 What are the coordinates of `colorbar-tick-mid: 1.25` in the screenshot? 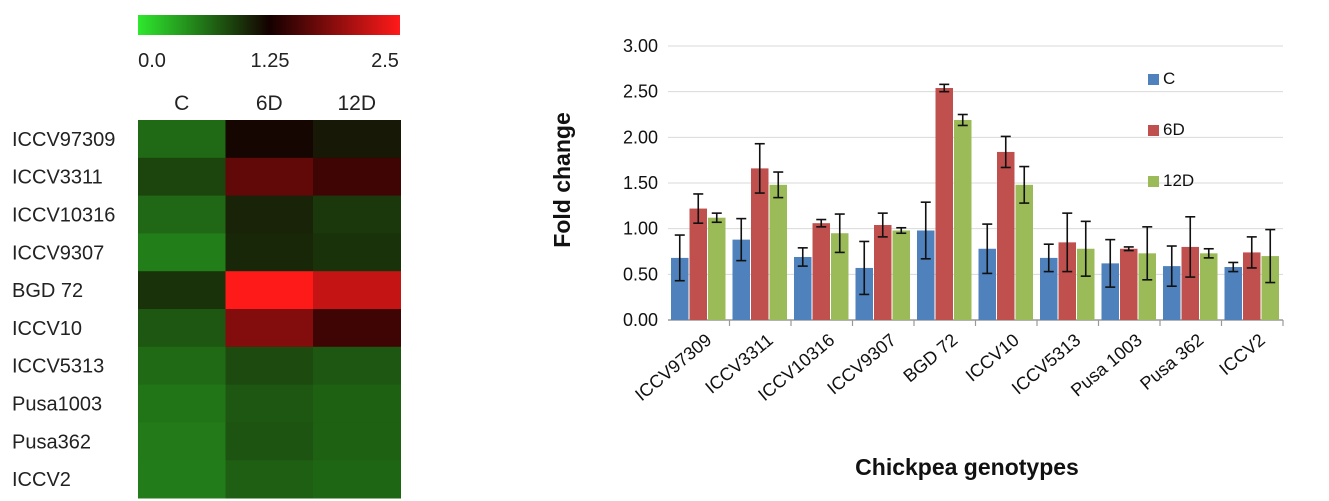 It's located at (270, 61).